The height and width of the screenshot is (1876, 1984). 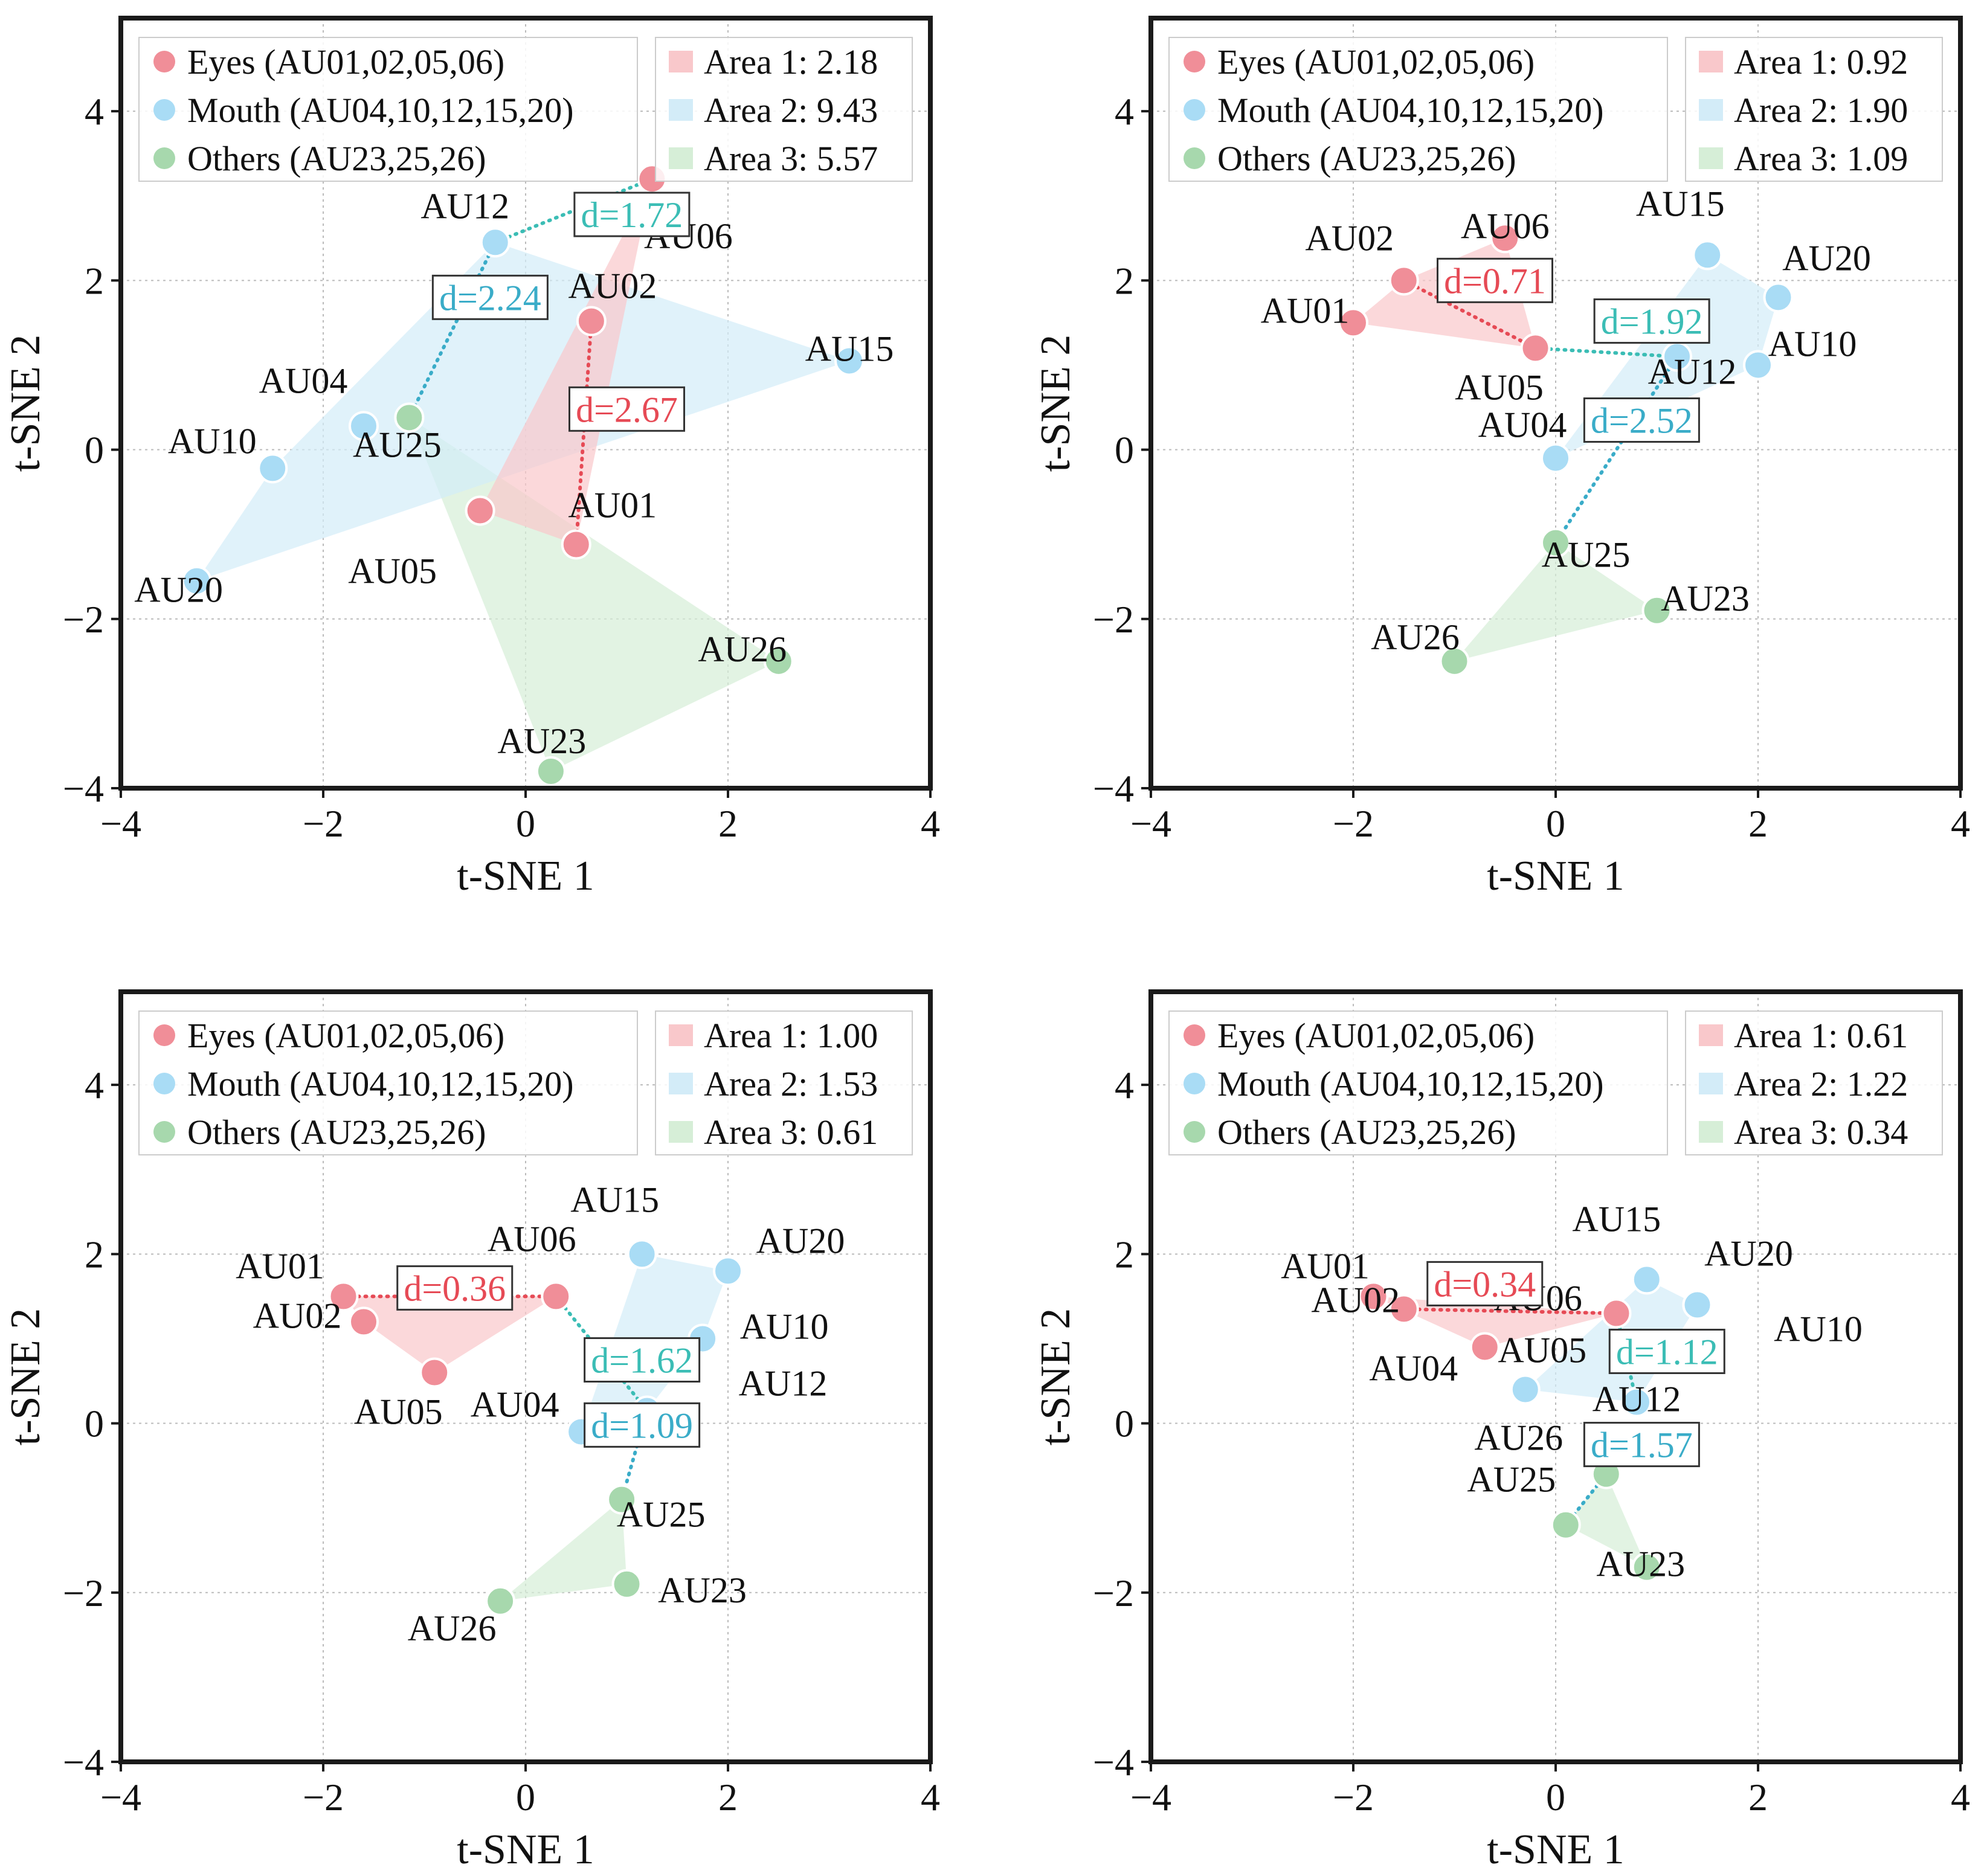 What do you see at coordinates (121, 1798) in the screenshot?
I see `x-tick-label: −4` at bounding box center [121, 1798].